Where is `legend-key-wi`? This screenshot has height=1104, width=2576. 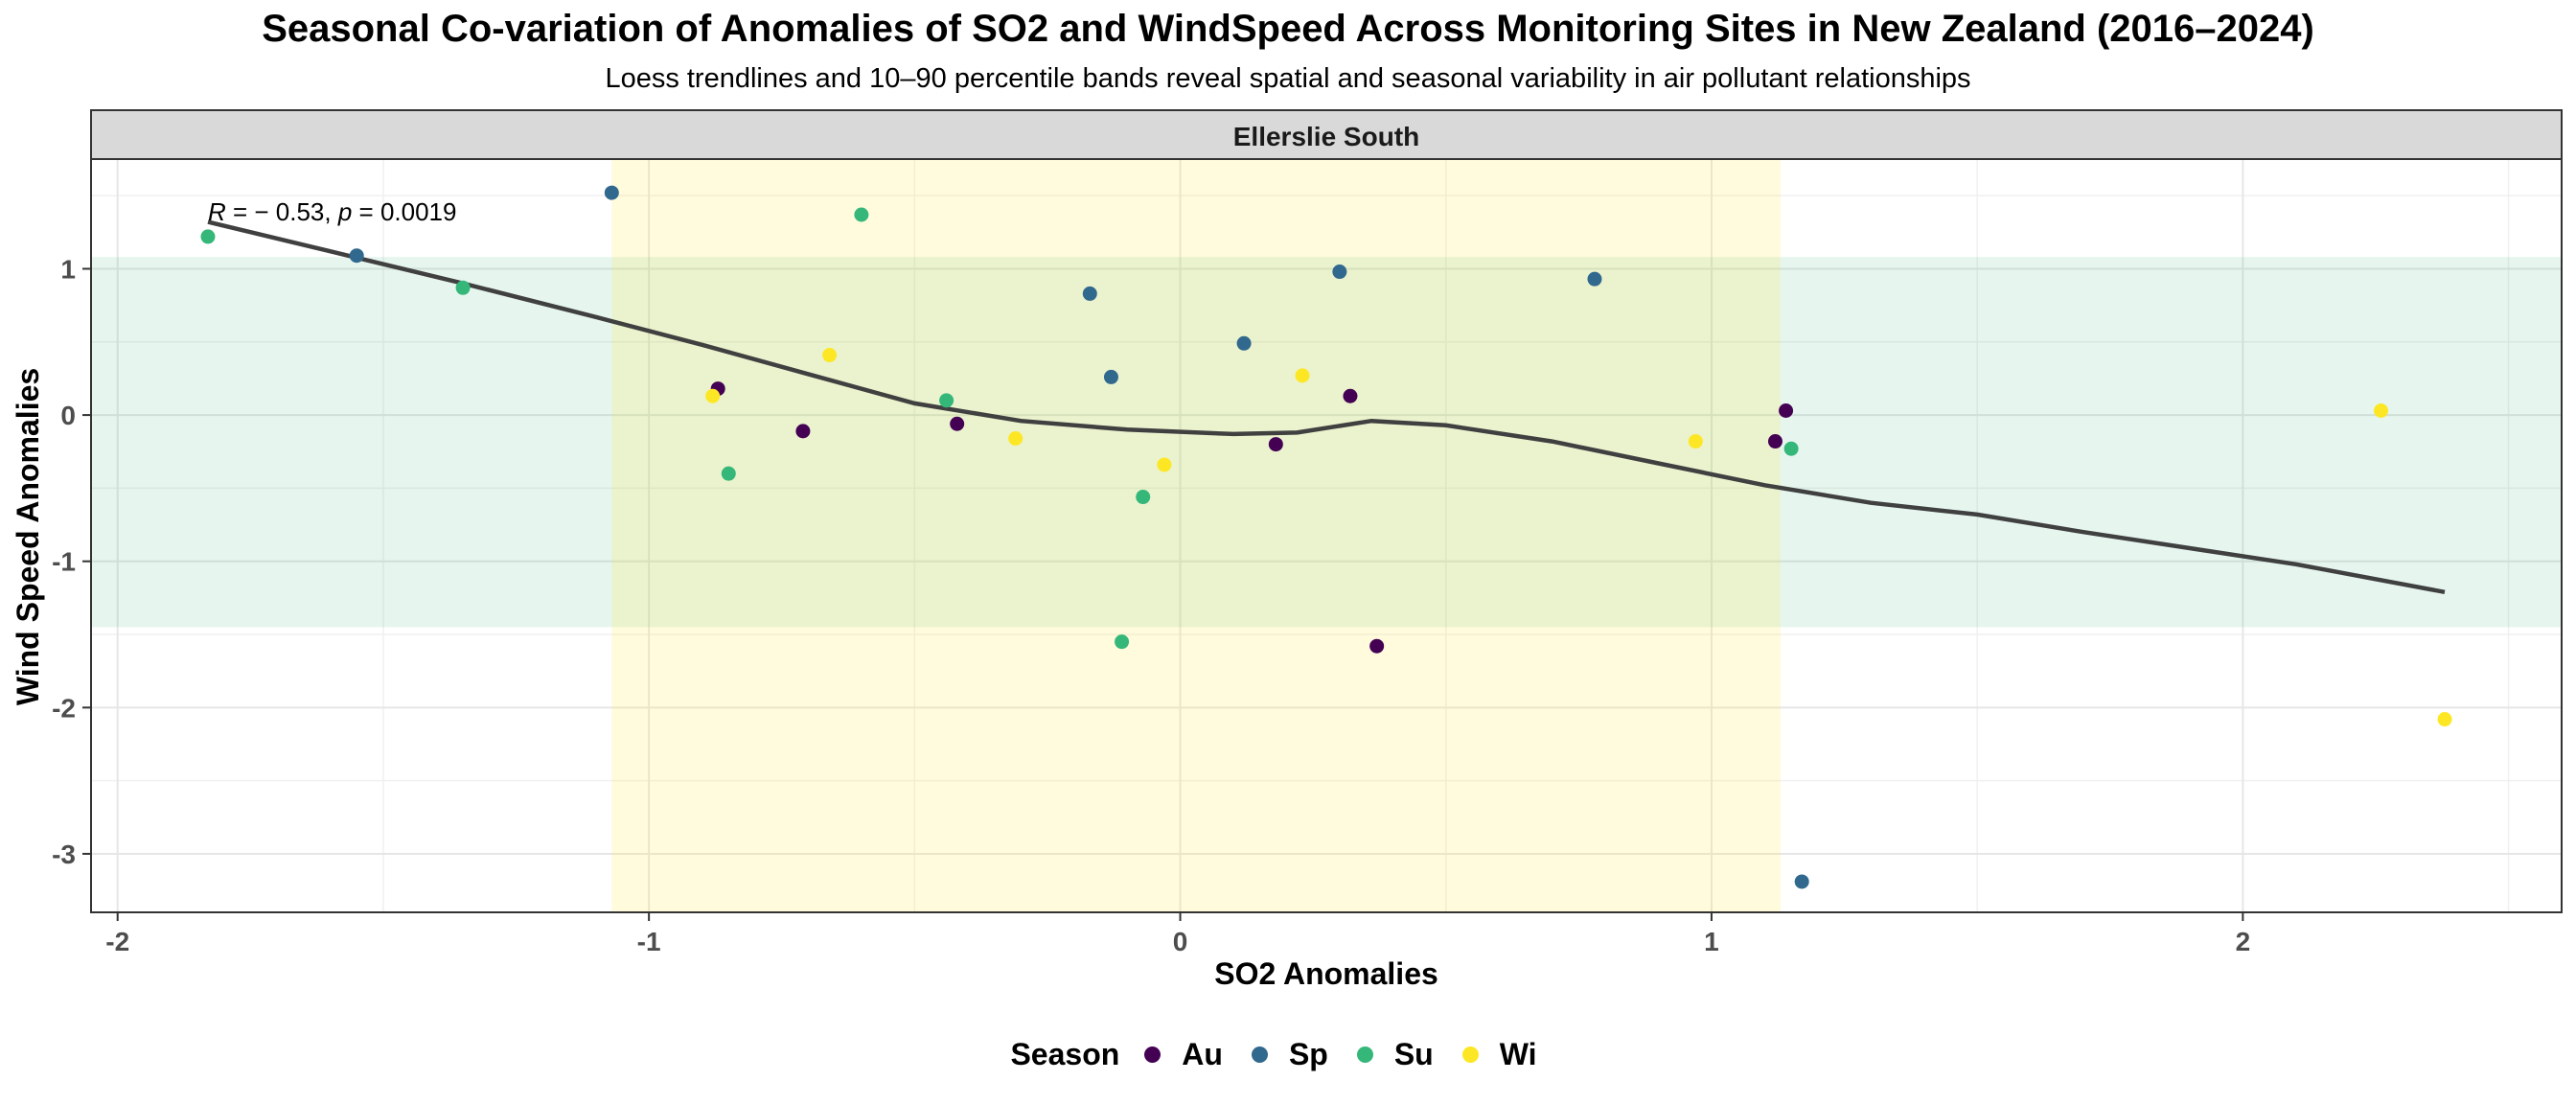
legend-key-wi is located at coordinates (1470, 1054).